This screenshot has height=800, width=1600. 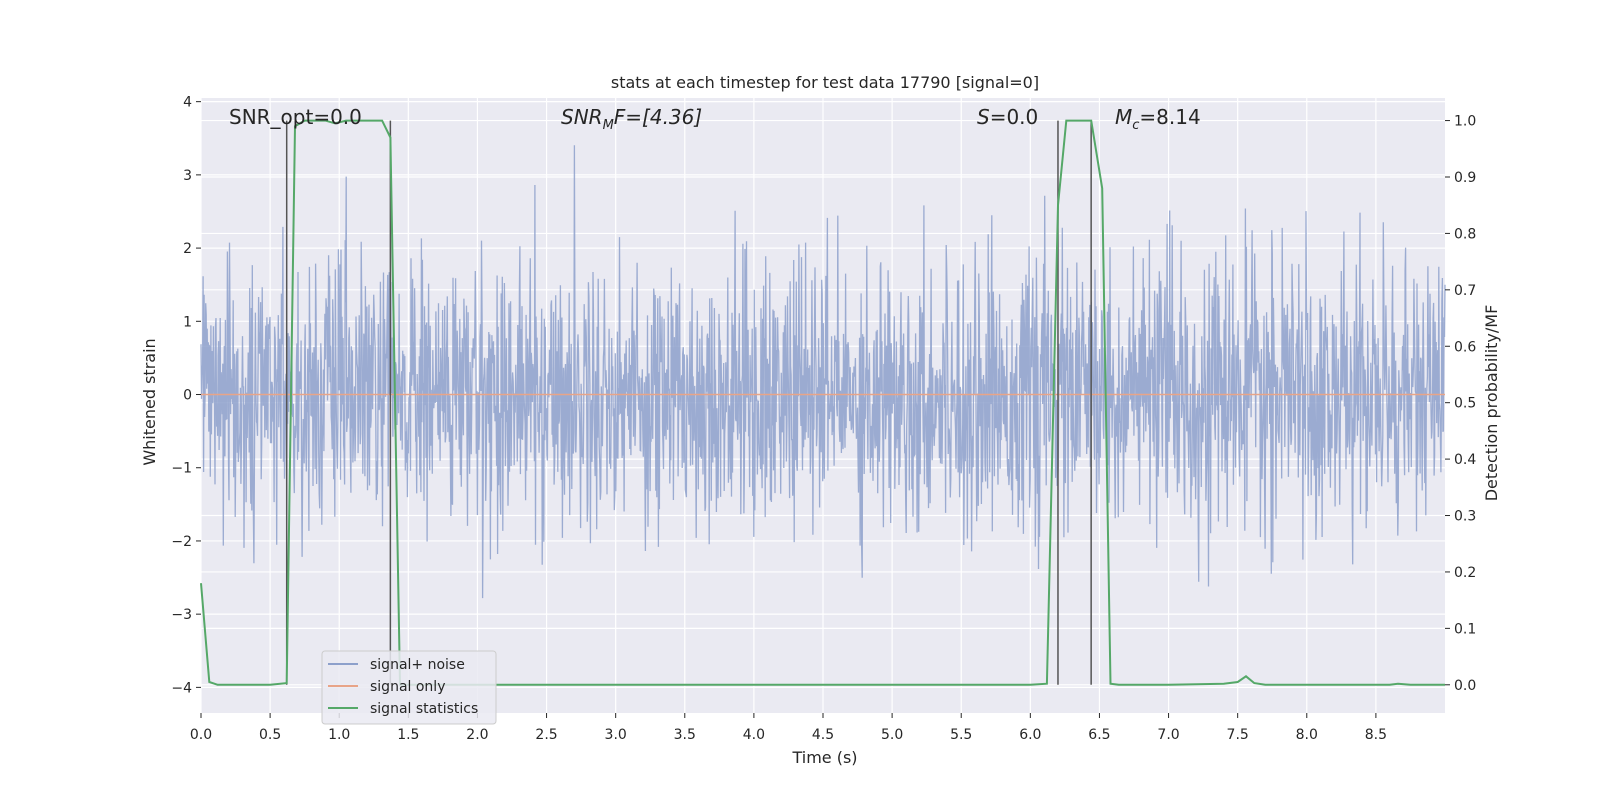 I want to click on tick-label-left: −4, so click(x=181, y=688).